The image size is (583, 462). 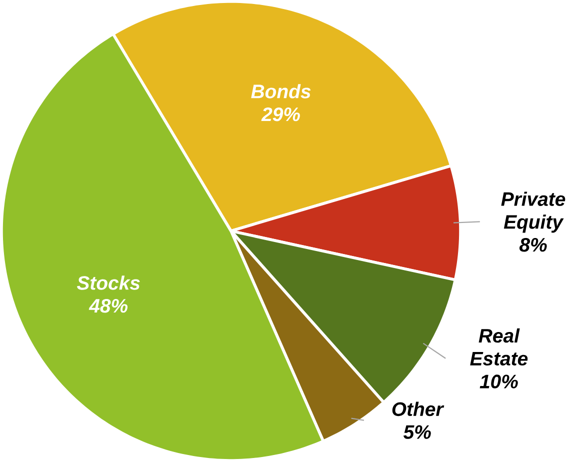 I want to click on data-label: 48%, so click(x=108, y=305).